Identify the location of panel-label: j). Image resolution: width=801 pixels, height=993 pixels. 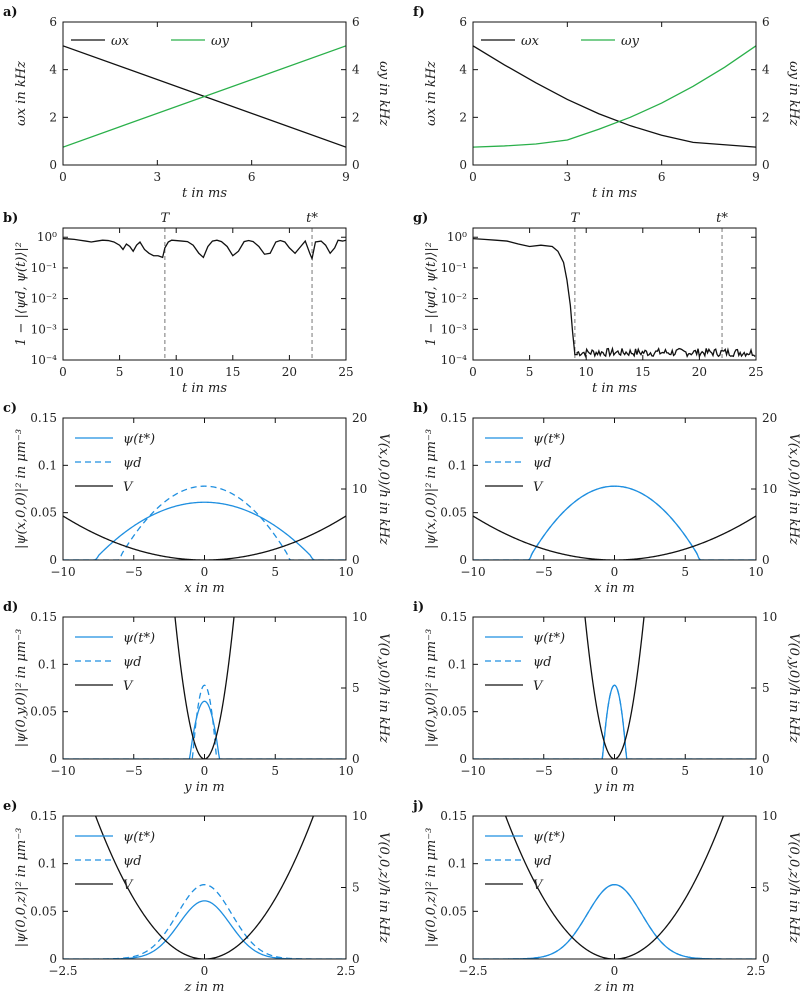
(418, 806).